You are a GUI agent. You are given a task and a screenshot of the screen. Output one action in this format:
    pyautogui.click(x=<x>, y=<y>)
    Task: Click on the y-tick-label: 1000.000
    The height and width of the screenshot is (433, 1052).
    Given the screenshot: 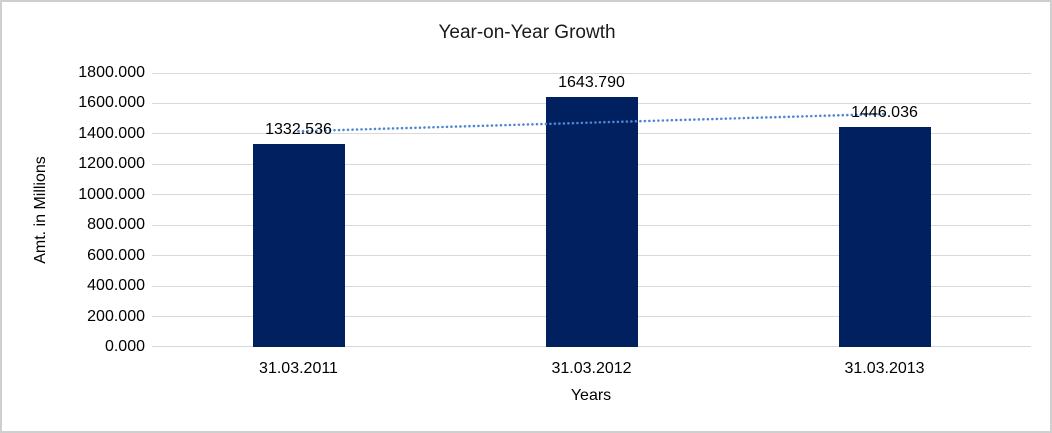 What is the action you would take?
    pyautogui.click(x=111, y=194)
    